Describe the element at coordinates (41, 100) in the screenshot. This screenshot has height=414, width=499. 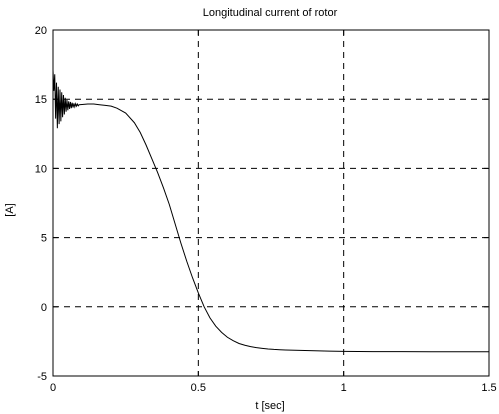
I see `y-tick-label: 15` at that location.